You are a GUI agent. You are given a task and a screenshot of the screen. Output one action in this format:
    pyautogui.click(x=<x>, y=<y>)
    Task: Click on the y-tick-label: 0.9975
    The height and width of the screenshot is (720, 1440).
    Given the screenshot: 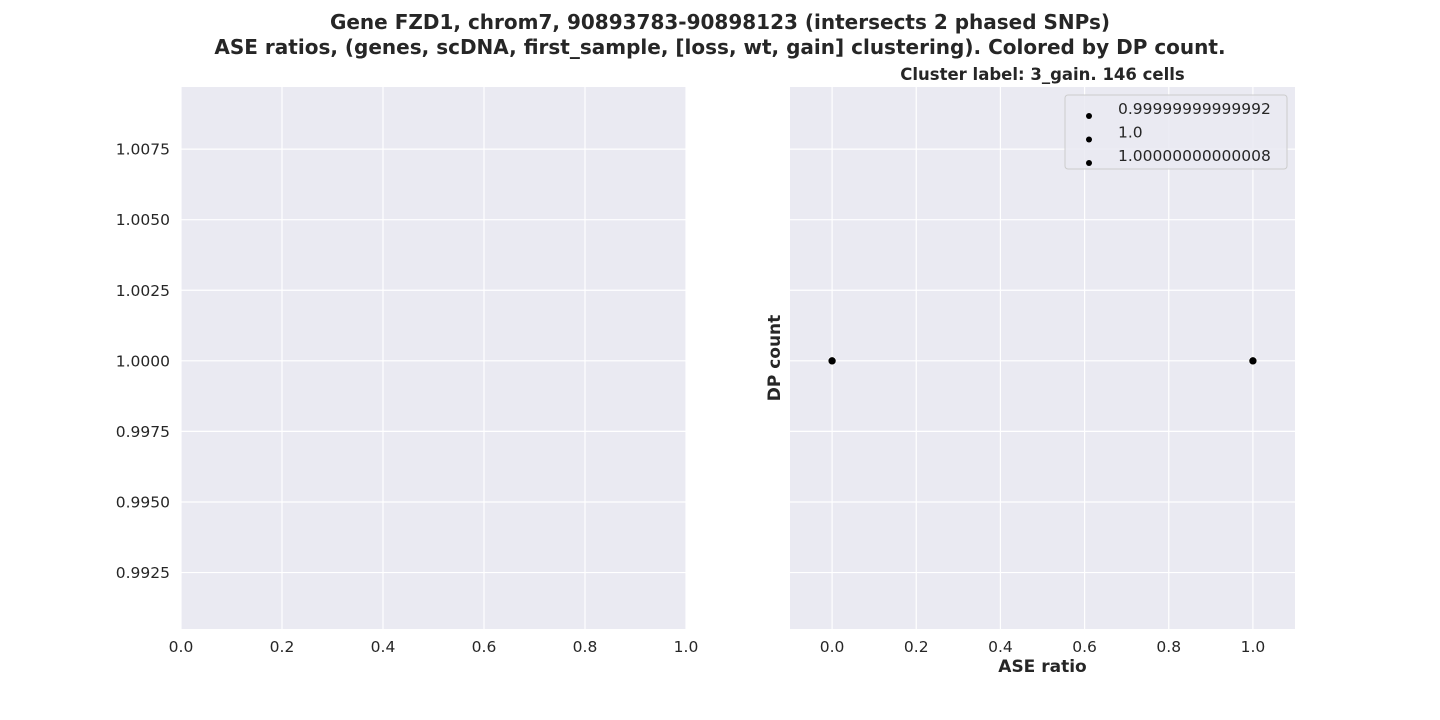 What is the action you would take?
    pyautogui.click(x=143, y=432)
    